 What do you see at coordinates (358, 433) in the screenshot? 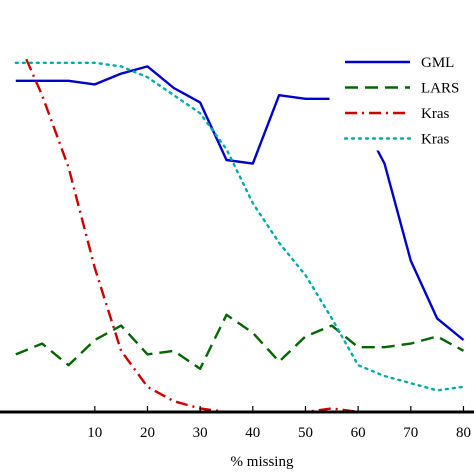
I see `x-tick-label: 60` at bounding box center [358, 433].